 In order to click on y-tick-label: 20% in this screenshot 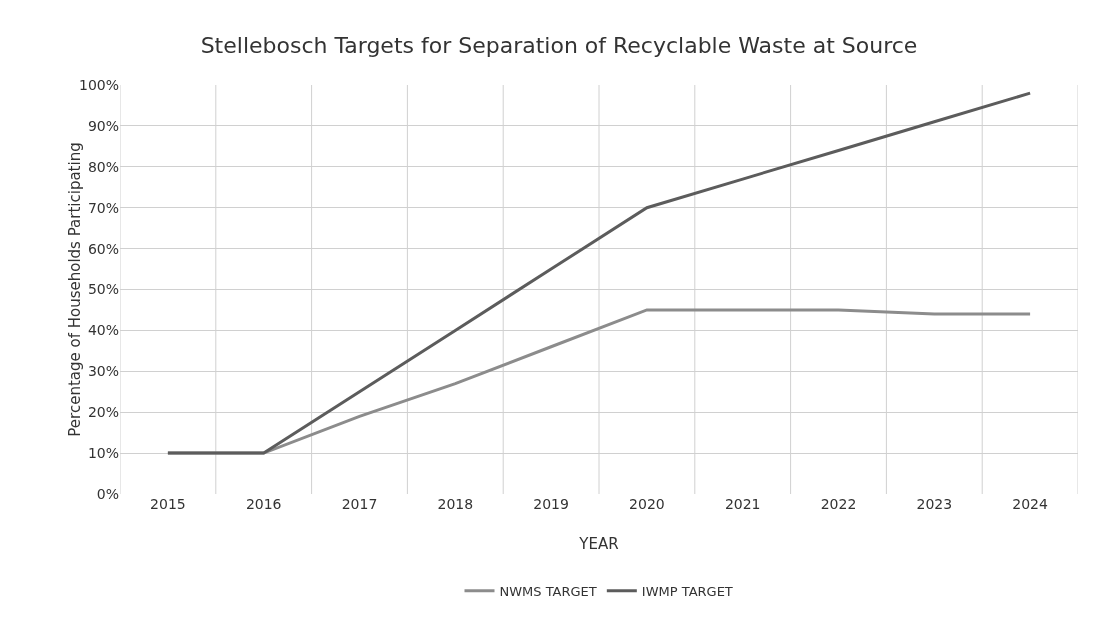, I will do `click(103, 412)`.